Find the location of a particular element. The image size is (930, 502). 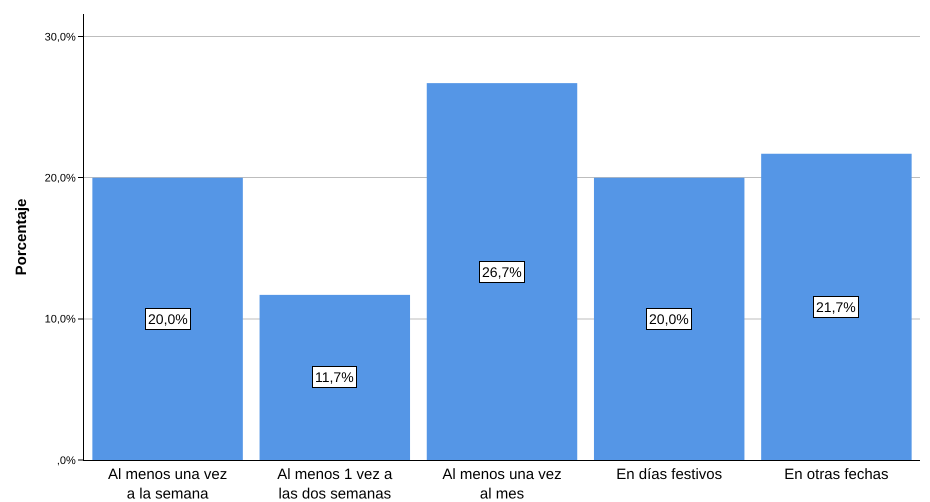

x-tick-label: Al menos 1 vez a las dos semanas is located at coordinates (335, 484).